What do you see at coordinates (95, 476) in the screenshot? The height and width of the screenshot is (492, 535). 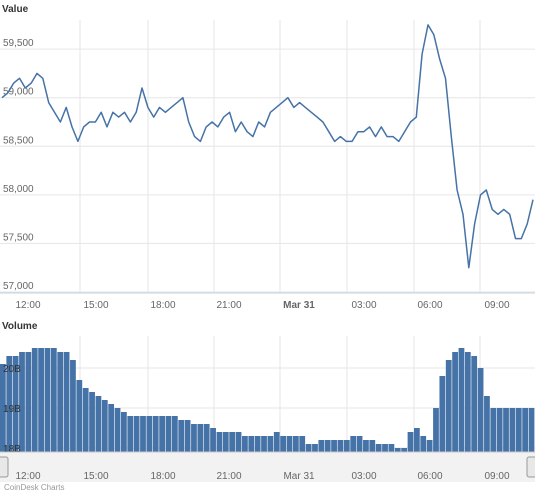 I see `volume-x-tick-label: 15:00` at bounding box center [95, 476].